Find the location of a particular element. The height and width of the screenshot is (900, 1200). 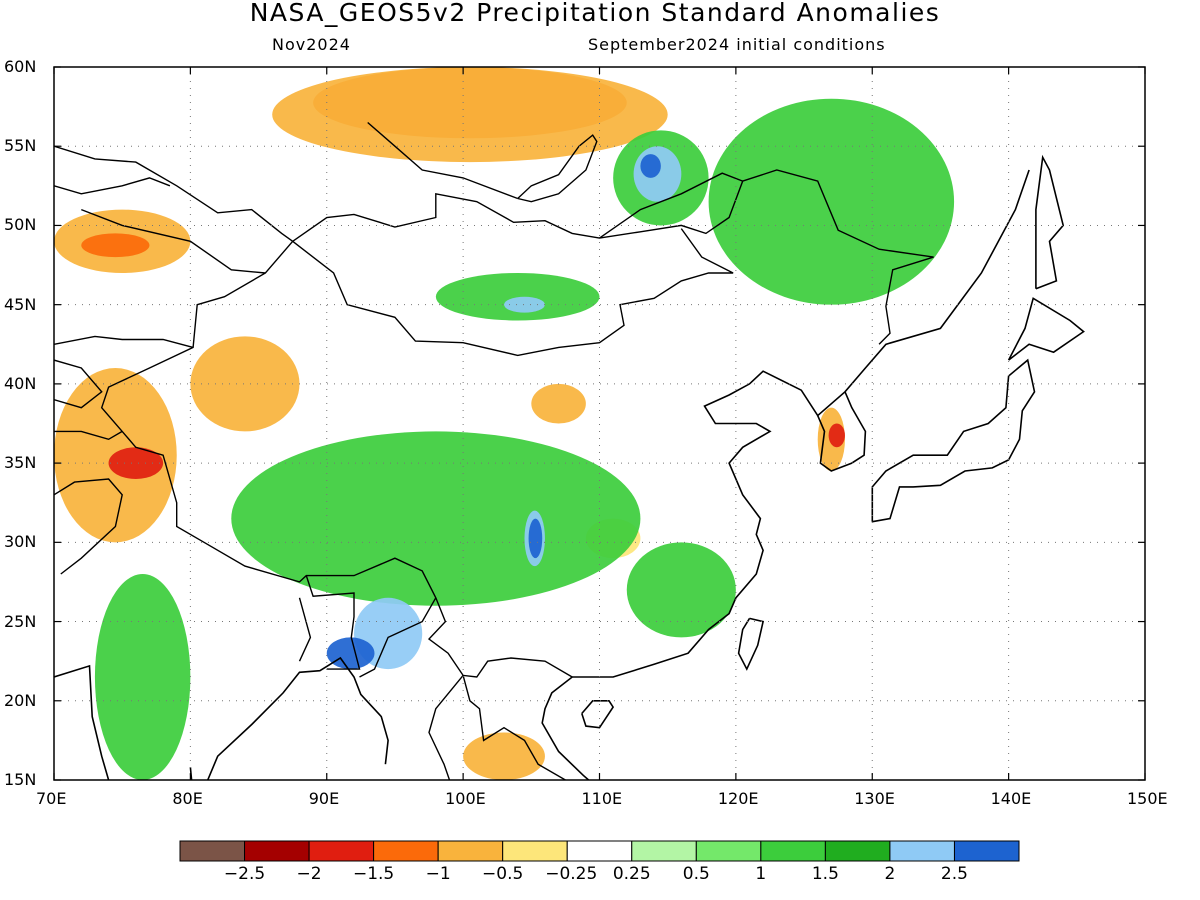

target-month-label: Nov2024 is located at coordinates (311, 44).